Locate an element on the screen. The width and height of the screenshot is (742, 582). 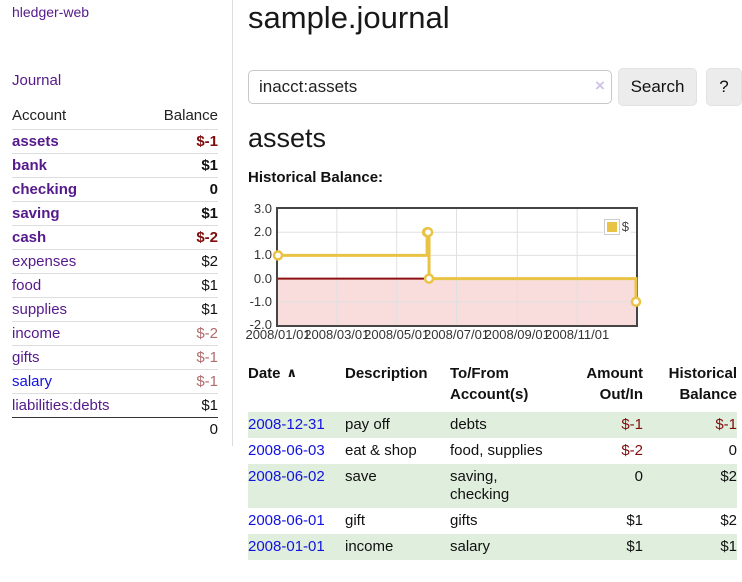
account-row: supplies $1 is located at coordinates (115, 309).